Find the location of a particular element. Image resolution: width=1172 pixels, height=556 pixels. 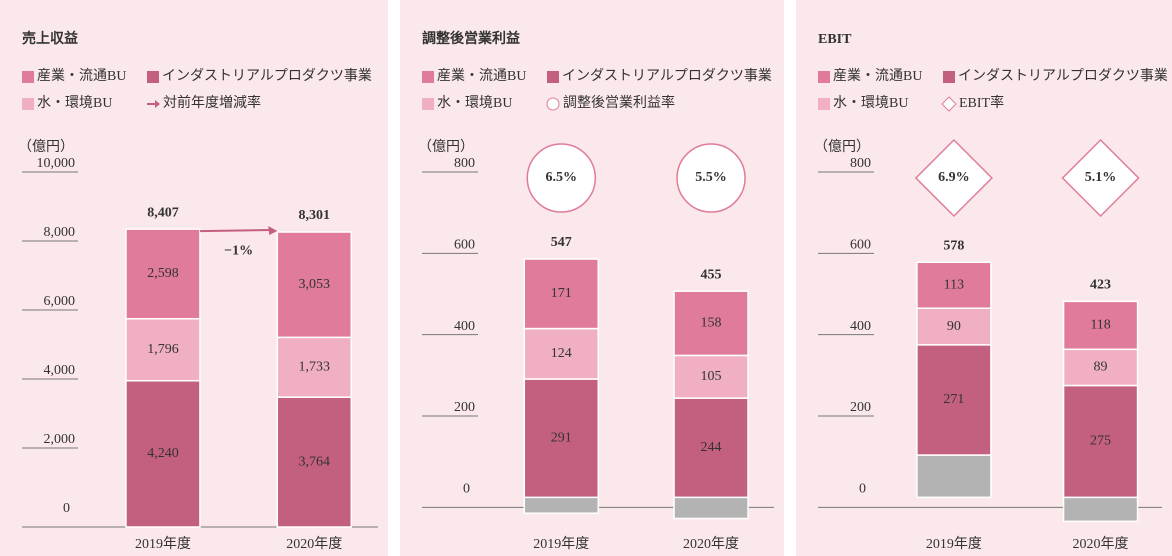

data-label: 291 is located at coordinates (561, 437).